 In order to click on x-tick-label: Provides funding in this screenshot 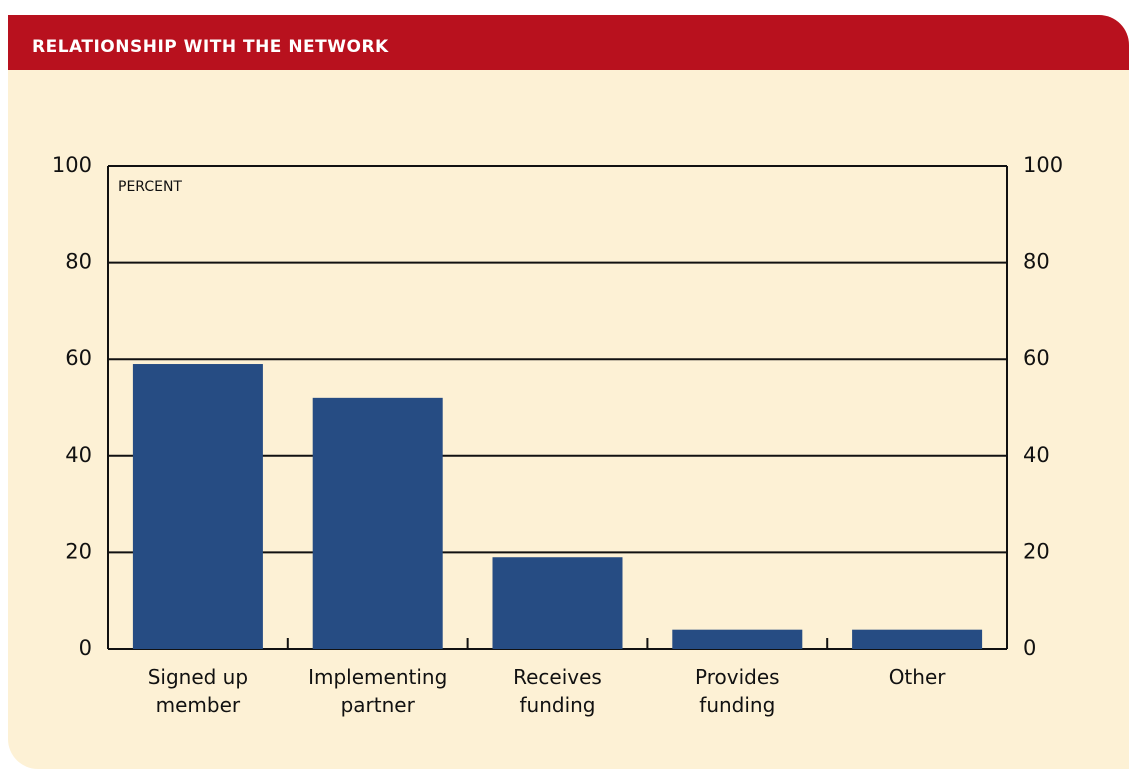, I will do `click(737, 691)`.